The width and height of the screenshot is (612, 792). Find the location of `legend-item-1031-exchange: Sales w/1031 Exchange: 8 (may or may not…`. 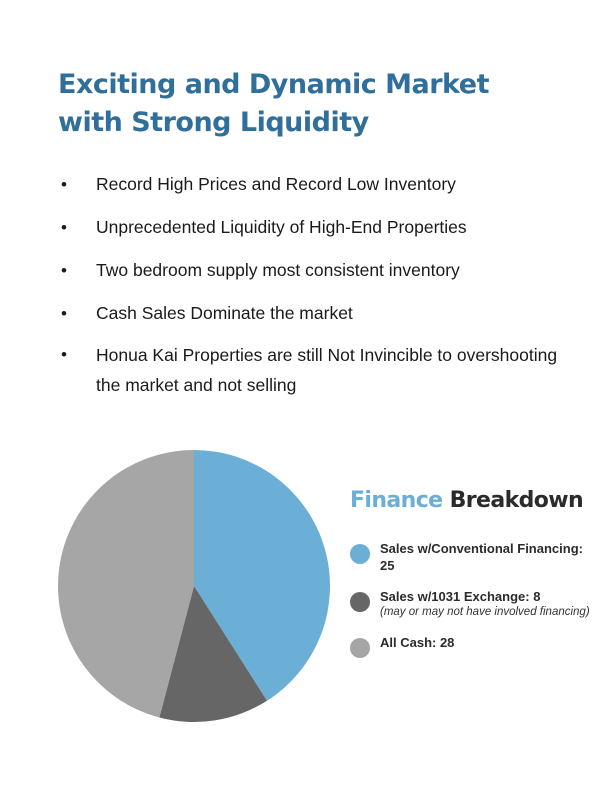

legend-item-1031-exchange: Sales w/1031 Exchange: 8 (may or may not… is located at coordinates (470, 604).